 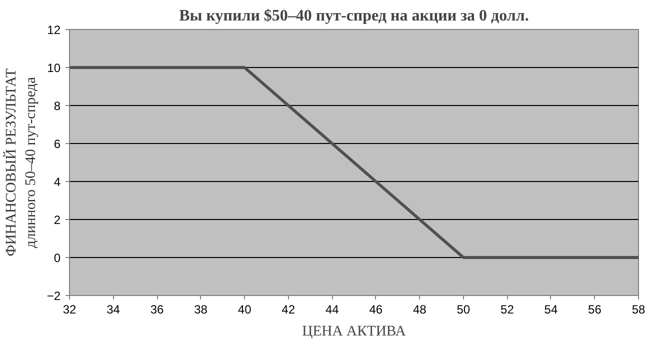 I want to click on x-tick-label: 56, so click(x=595, y=309).